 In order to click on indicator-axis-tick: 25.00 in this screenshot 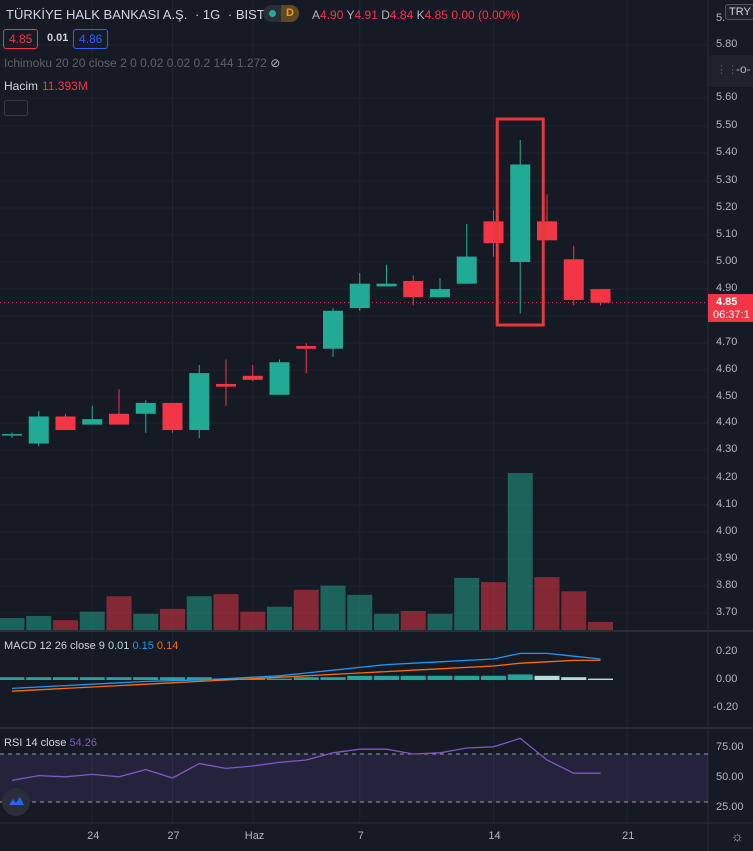, I will do `click(730, 807)`.